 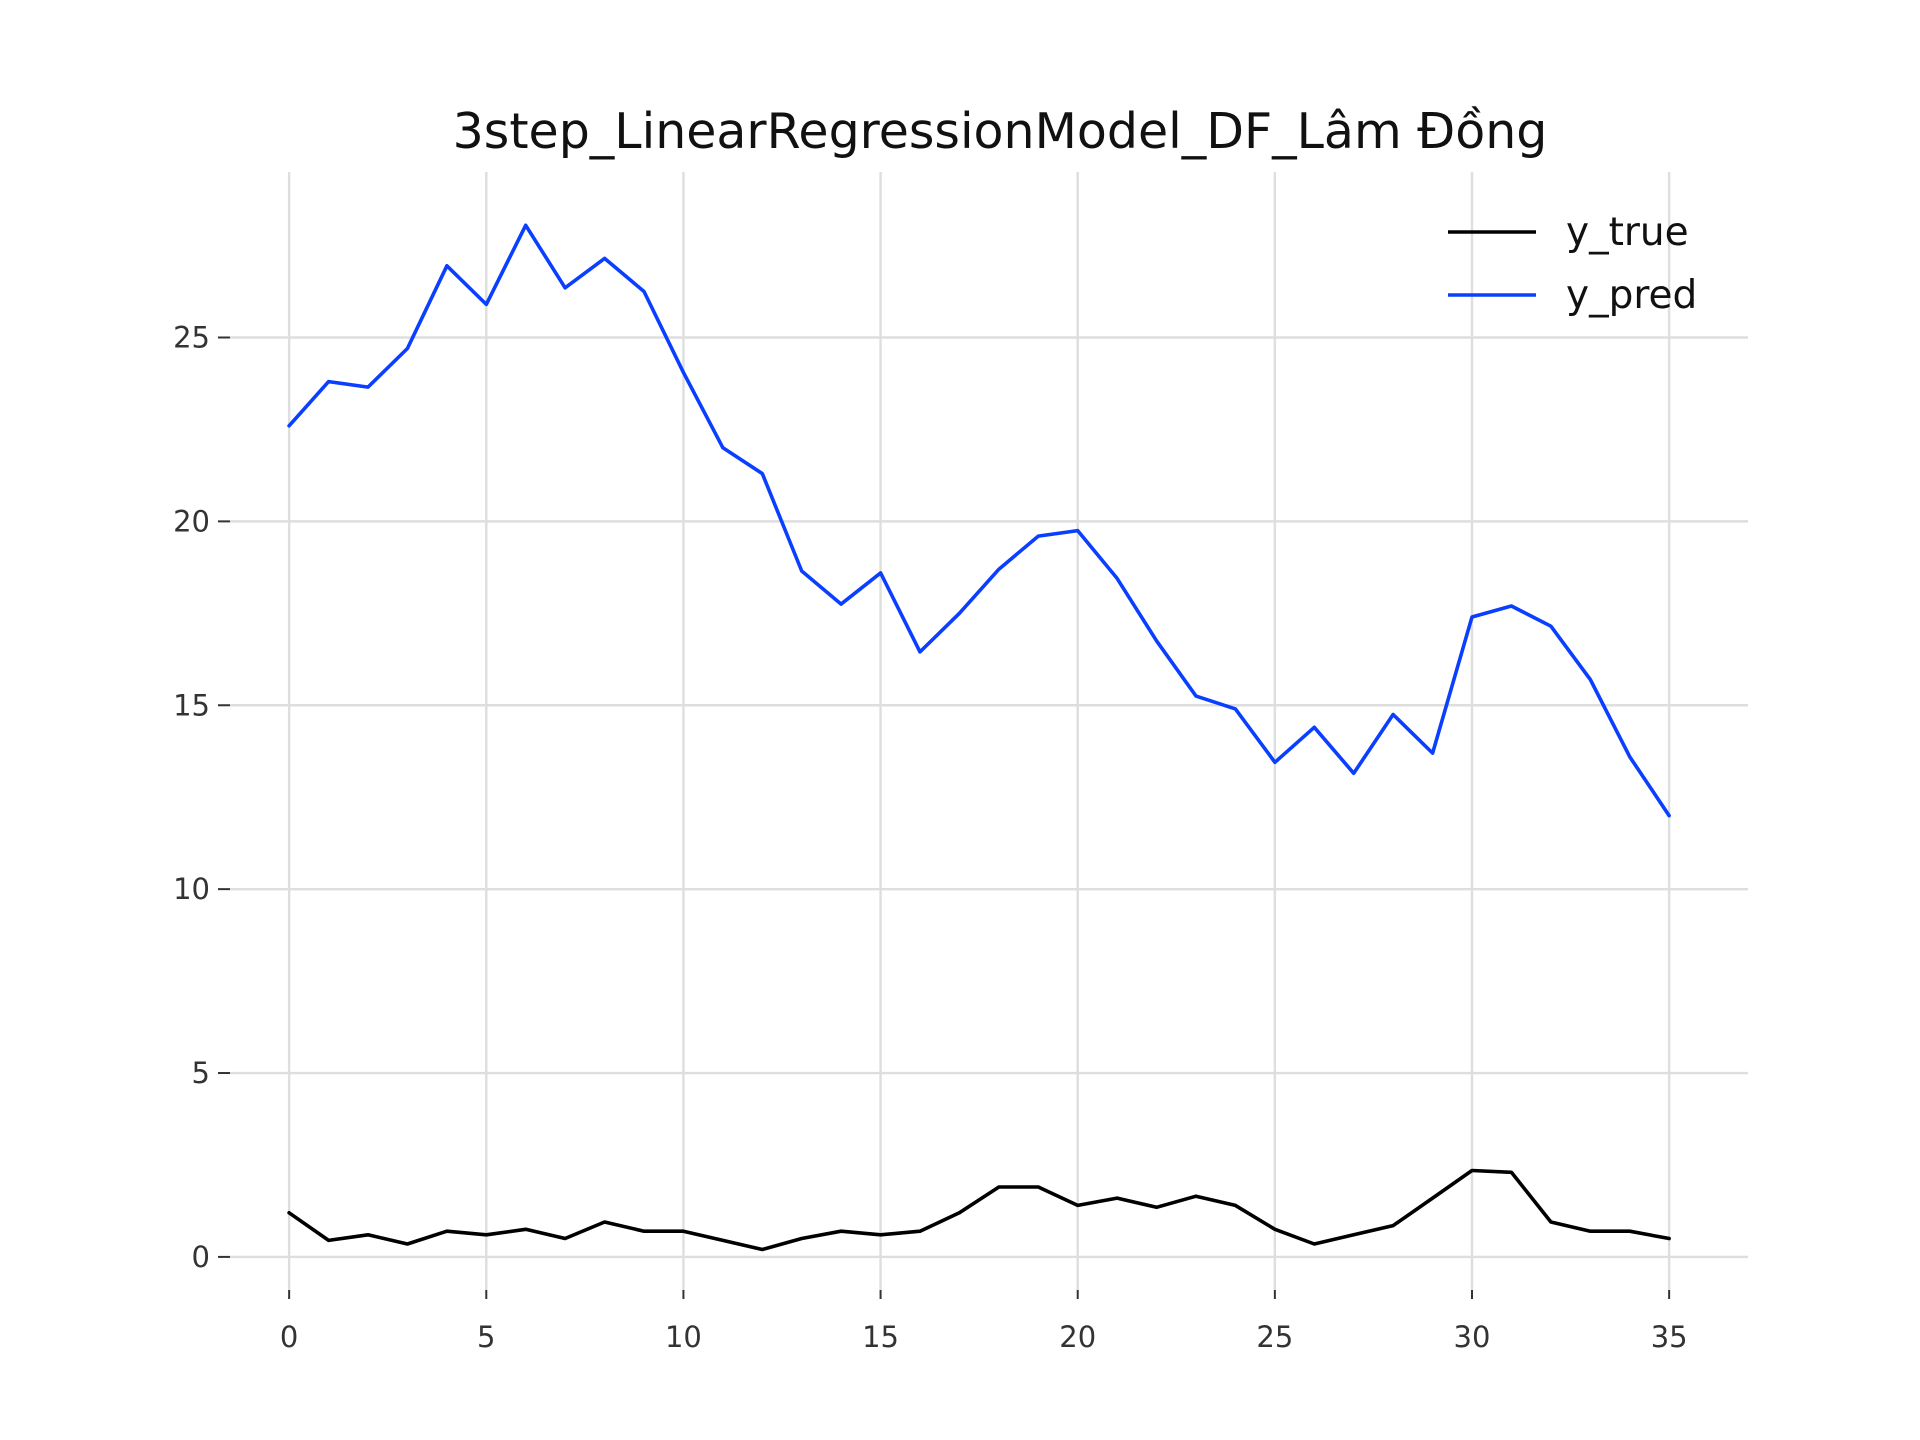 I want to click on y-tick-label: 25, so click(x=191, y=337).